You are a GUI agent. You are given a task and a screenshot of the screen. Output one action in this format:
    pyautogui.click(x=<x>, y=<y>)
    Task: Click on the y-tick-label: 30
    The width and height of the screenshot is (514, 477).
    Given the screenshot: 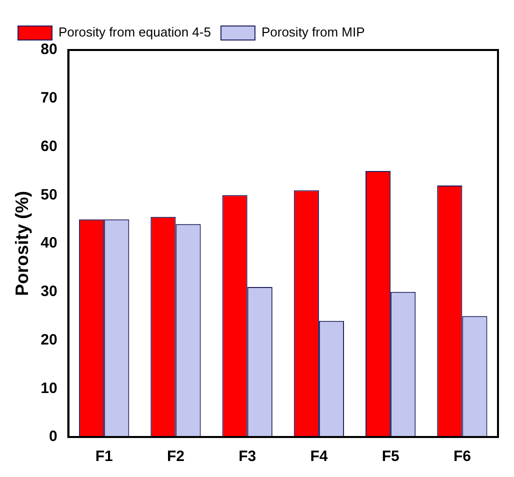 What is the action you would take?
    pyautogui.click(x=49, y=291)
    